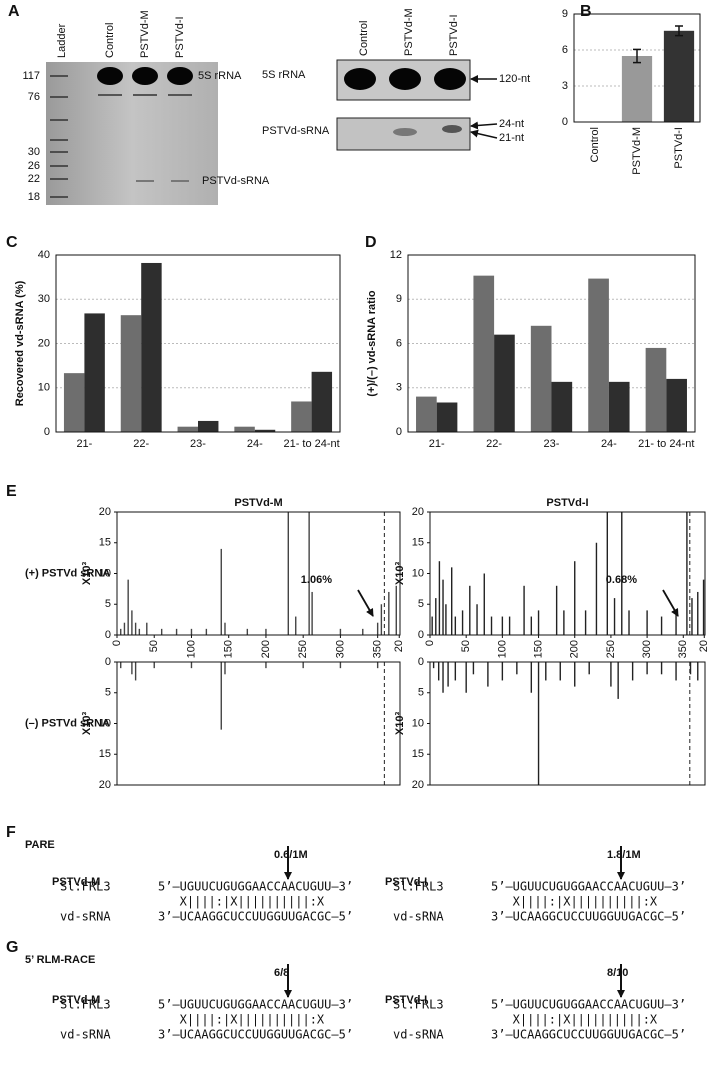 The width and height of the screenshot is (709, 1073). Describe the element at coordinates (418, 917) in the screenshot. I see `sequence-name: vd-sRNA` at that location.